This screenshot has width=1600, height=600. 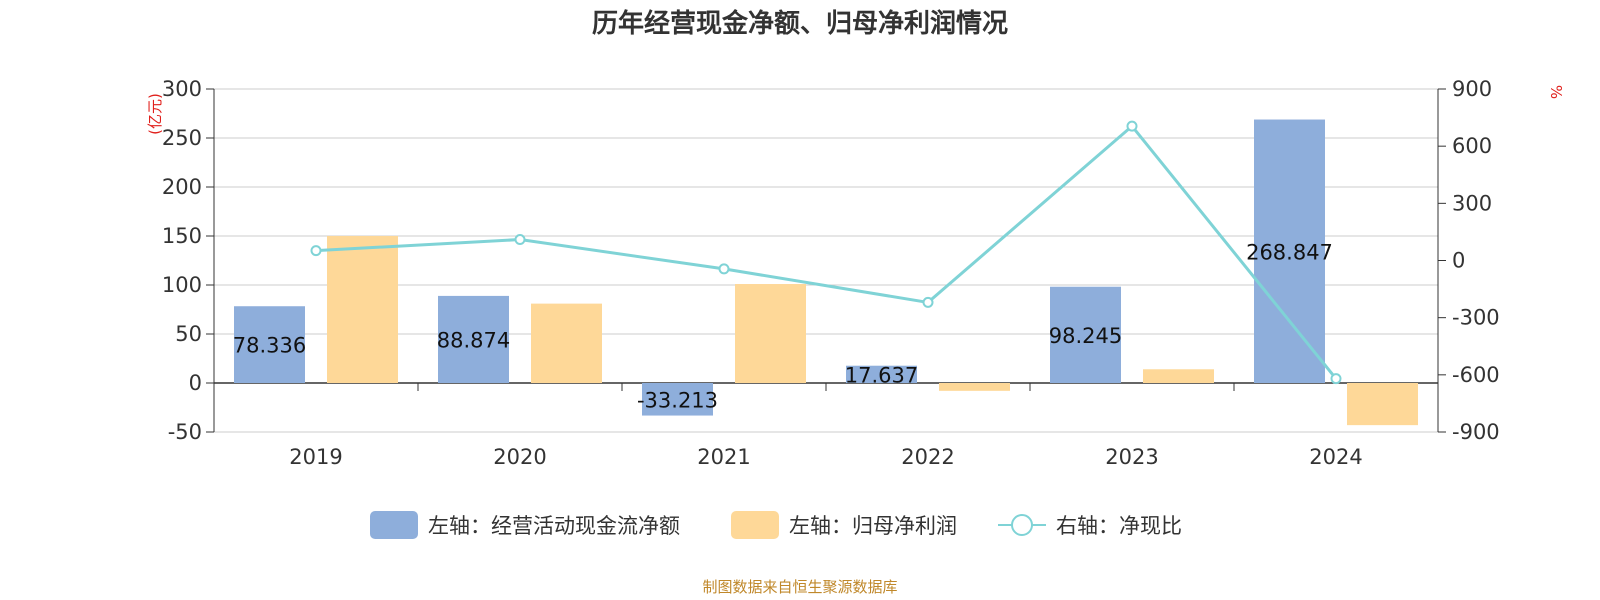 I want to click on cashflow-data-label: 268.847, so click(x=1289, y=252).